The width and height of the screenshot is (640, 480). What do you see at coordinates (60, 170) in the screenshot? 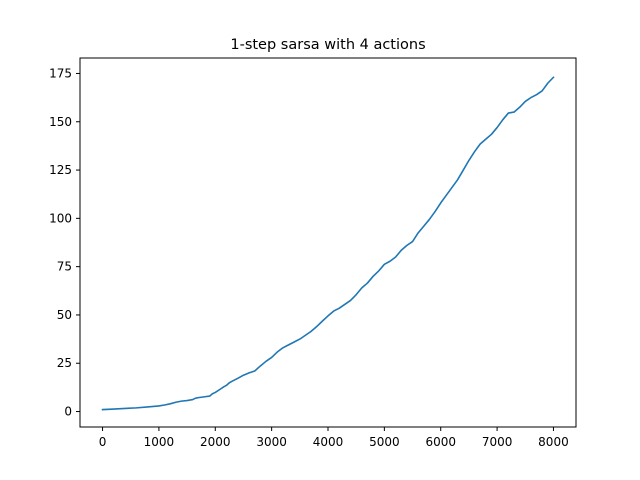
I see `y-tick-label: 125` at bounding box center [60, 170].